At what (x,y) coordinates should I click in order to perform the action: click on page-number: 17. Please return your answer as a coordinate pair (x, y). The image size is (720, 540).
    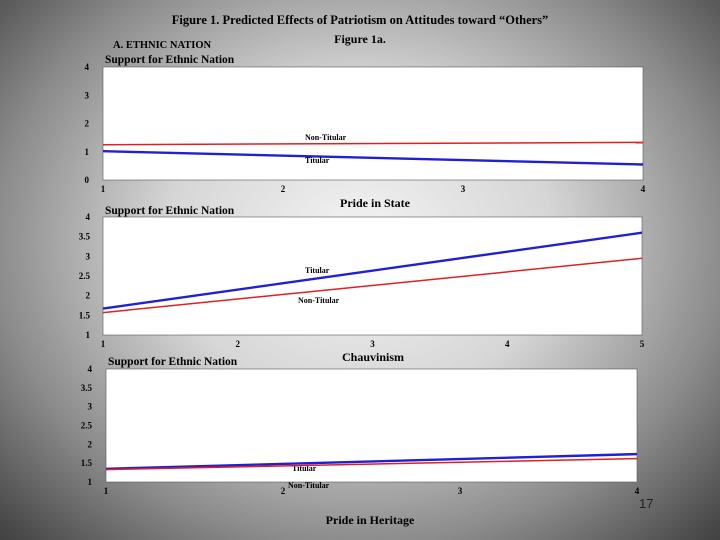
    Looking at the image, I should click on (646, 503).